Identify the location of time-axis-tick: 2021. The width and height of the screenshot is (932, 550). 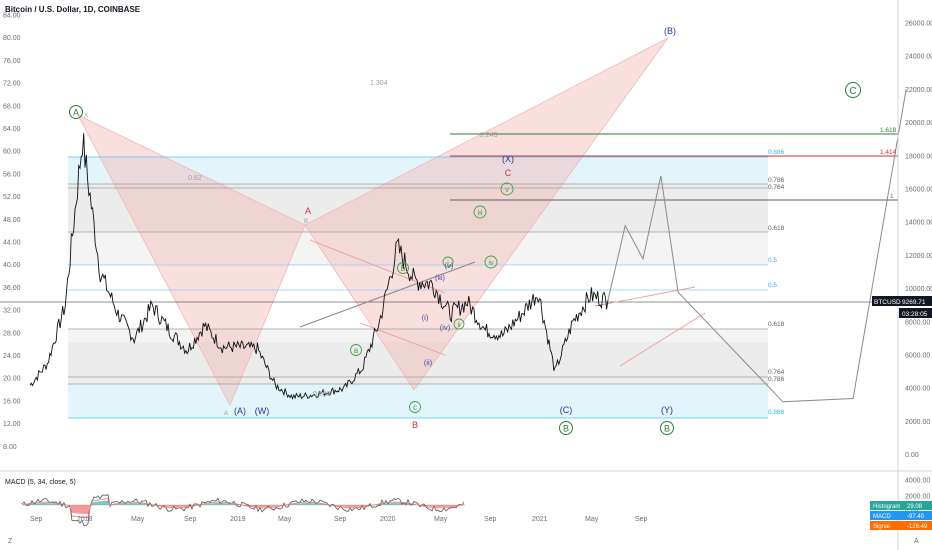
(540, 519).